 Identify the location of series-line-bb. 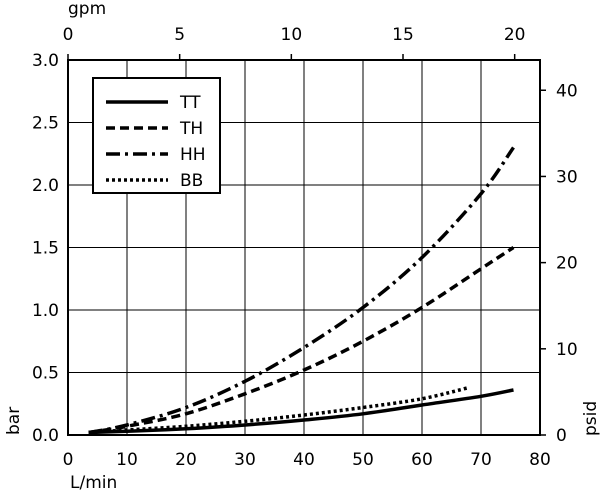
(279, 410).